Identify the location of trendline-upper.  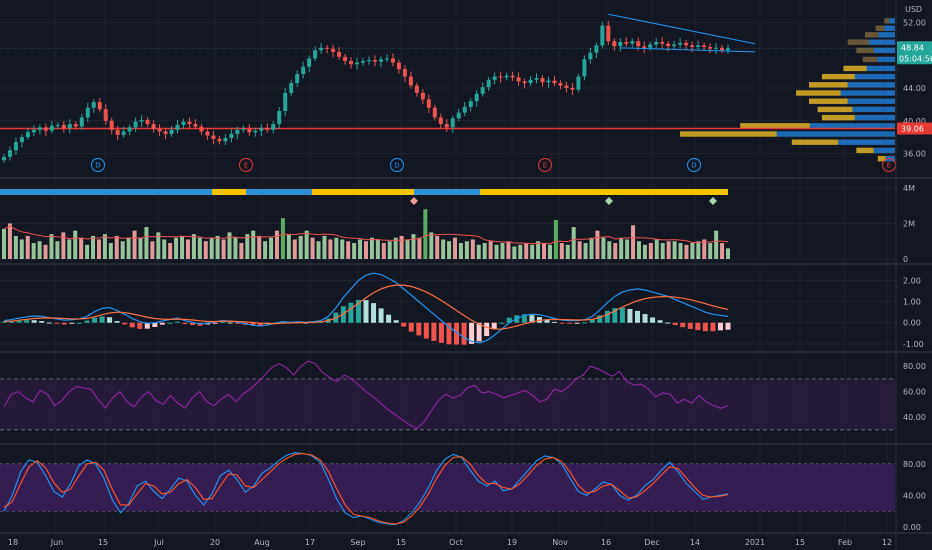
(682, 29).